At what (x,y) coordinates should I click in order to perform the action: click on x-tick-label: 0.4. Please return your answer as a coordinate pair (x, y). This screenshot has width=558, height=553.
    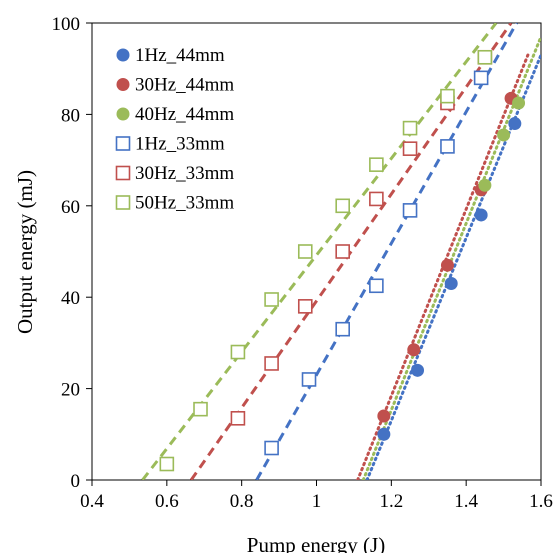
    Looking at the image, I should click on (92, 501).